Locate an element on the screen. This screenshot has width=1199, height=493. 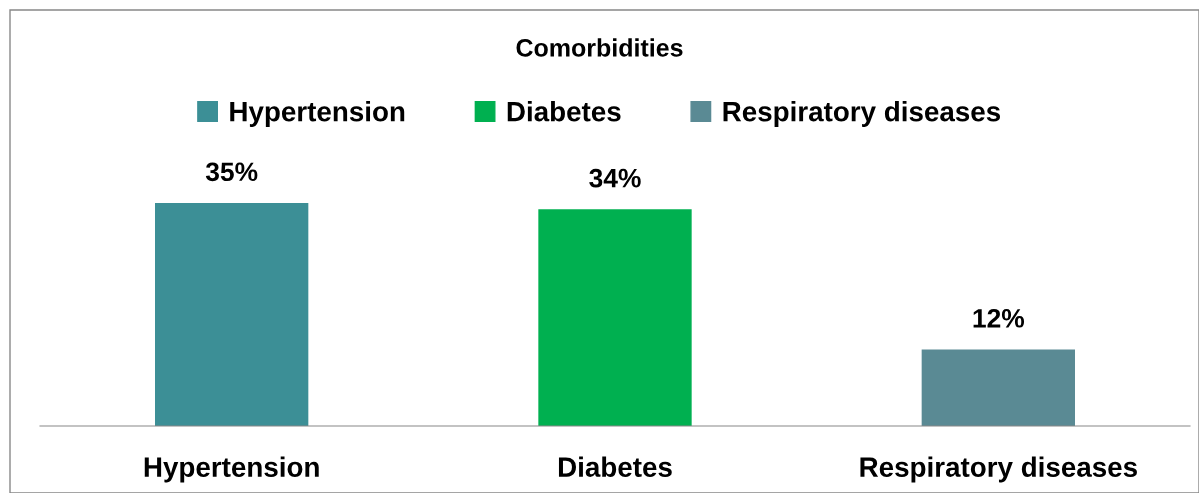
legend-label: Diabetes is located at coordinates (564, 111).